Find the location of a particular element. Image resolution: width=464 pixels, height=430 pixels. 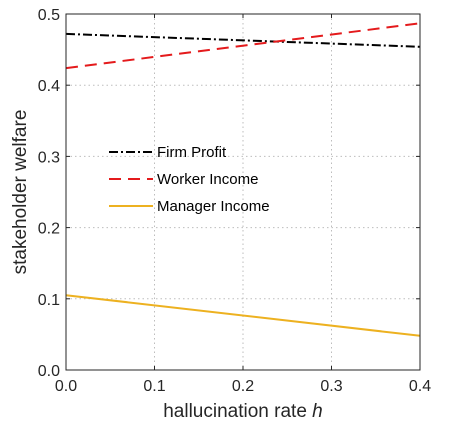

x-axis-title: hallucination rate h is located at coordinates (243, 411).